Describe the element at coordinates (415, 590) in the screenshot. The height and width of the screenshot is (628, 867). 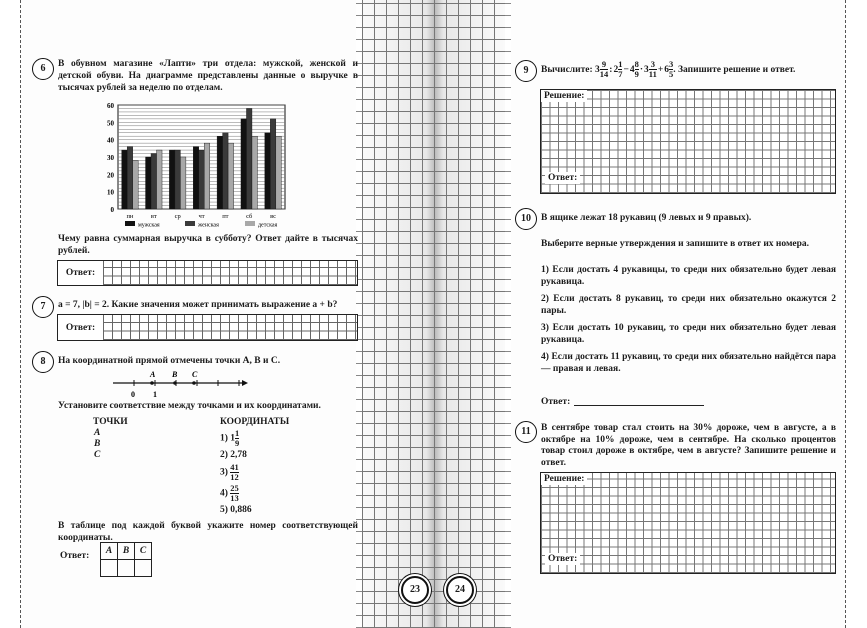
I see `page-number-left: 23` at that location.